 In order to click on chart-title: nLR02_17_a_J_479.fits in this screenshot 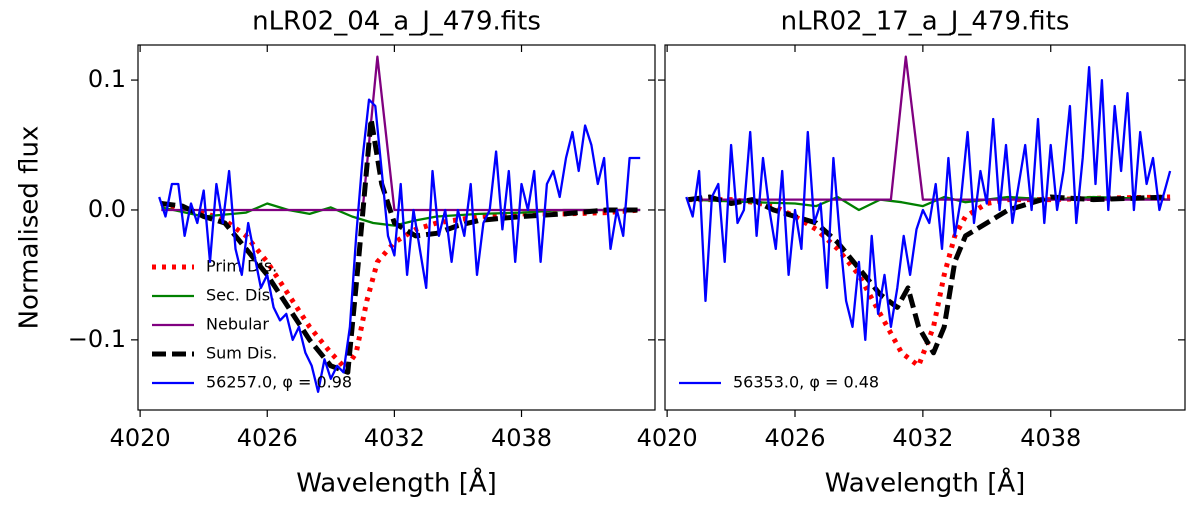, I will do `click(925, 22)`.